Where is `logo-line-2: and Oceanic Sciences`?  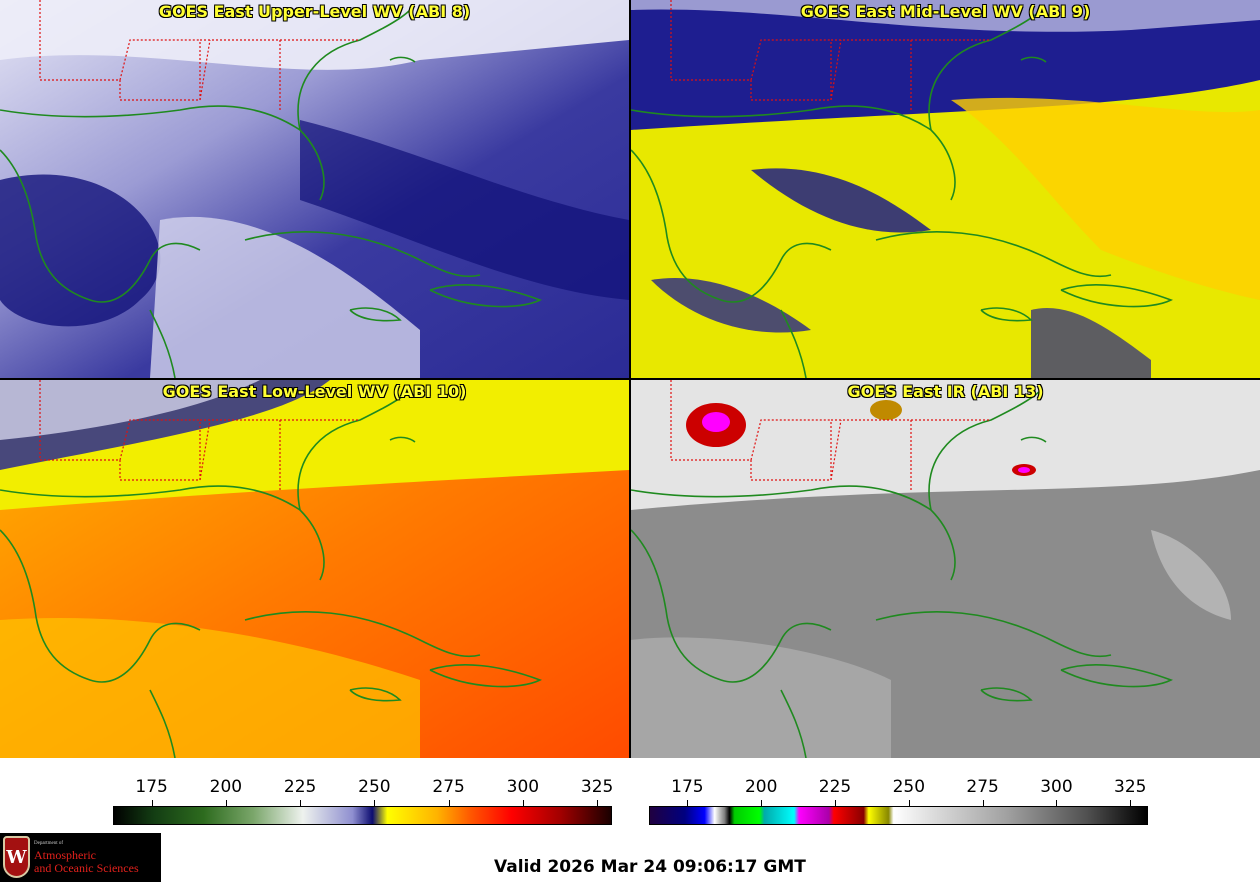
logo-line-2: and Oceanic Sciences is located at coordinates (86, 868).